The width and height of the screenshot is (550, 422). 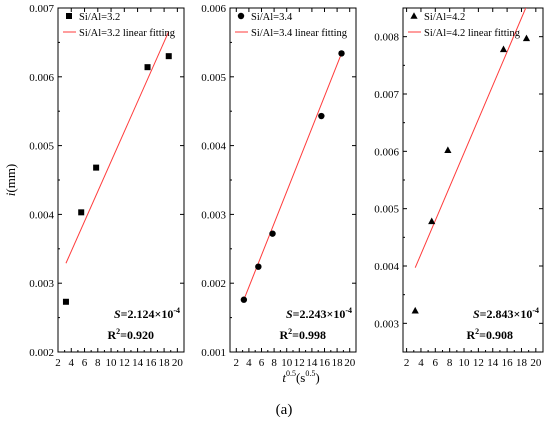 I want to click on x-tick-label: 14, so click(x=312, y=363).